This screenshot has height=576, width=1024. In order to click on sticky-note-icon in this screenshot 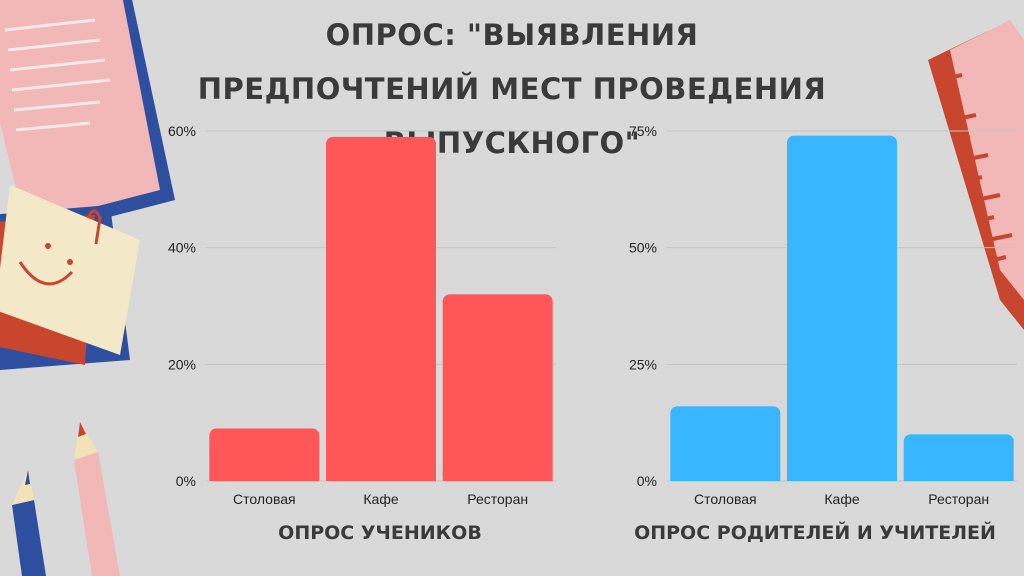, I will do `click(70, 277)`.